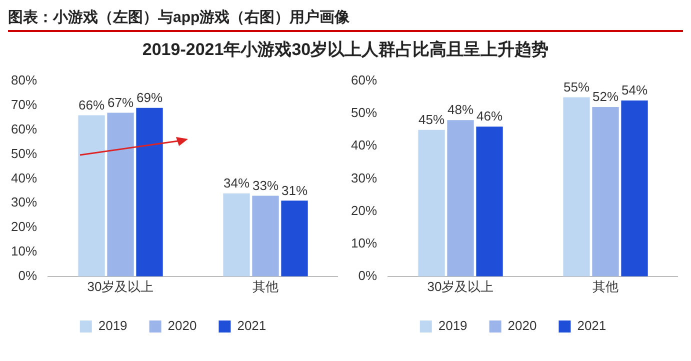  I want to click on data-label: 55%, so click(576, 86).